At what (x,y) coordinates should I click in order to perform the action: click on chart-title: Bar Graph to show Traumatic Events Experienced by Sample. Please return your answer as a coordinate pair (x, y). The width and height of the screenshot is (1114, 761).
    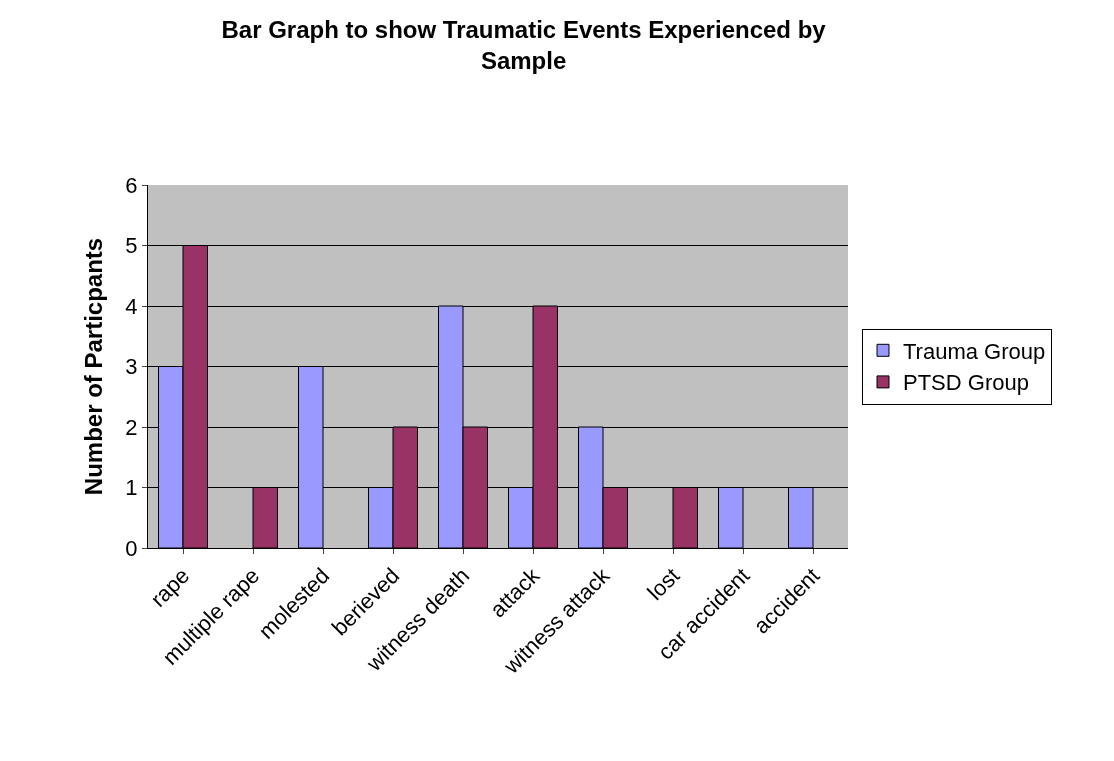
    Looking at the image, I should click on (524, 45).